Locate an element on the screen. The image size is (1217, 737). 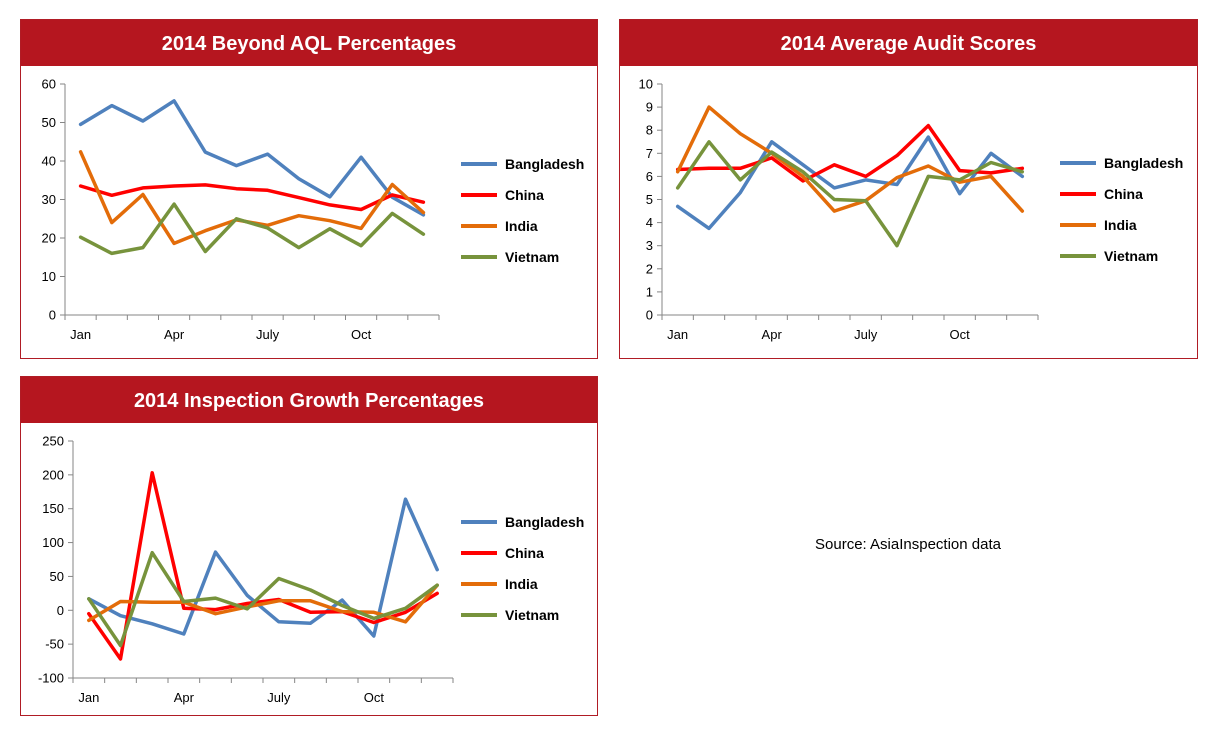
y-tick-label: 150 is located at coordinates (53, 508).